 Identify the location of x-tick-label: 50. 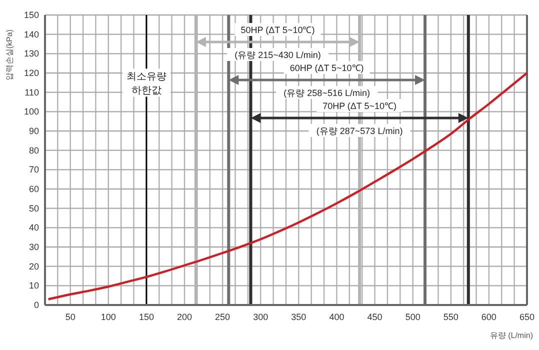
(70, 317).